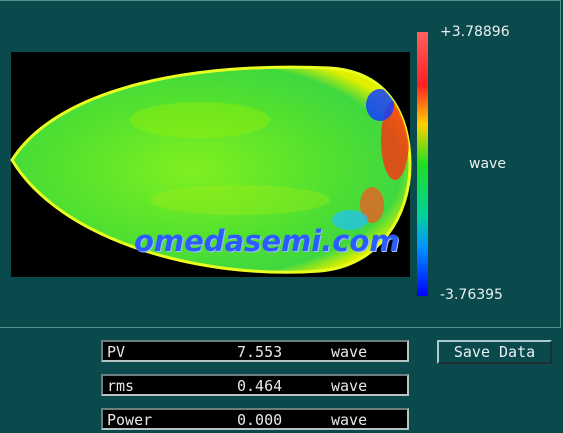  Describe the element at coordinates (494, 352) in the screenshot. I see `save-data-button: Save Data` at that location.